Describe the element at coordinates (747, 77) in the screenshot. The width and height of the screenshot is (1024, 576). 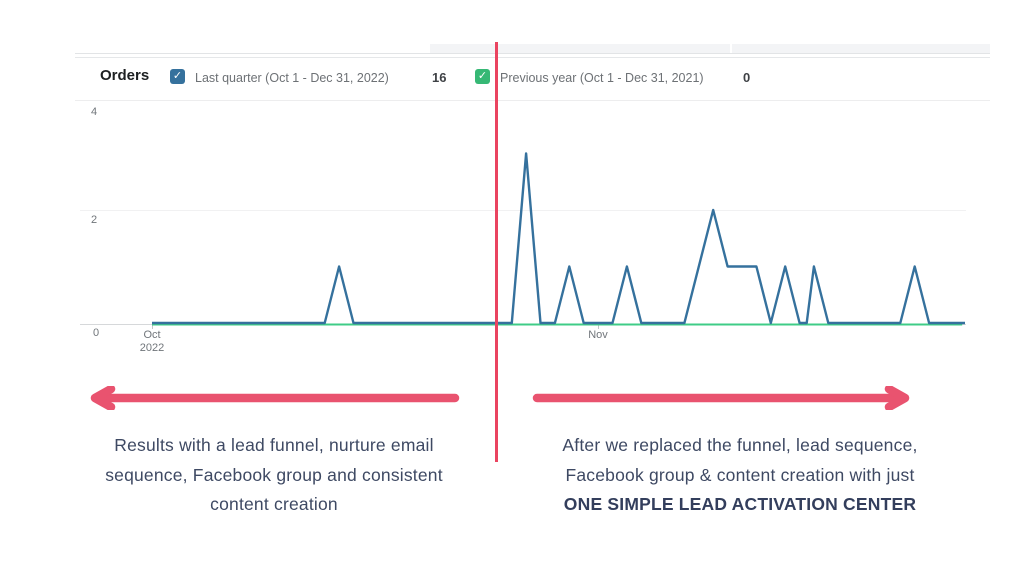
I see `legend-count-previous-year: 0` at that location.